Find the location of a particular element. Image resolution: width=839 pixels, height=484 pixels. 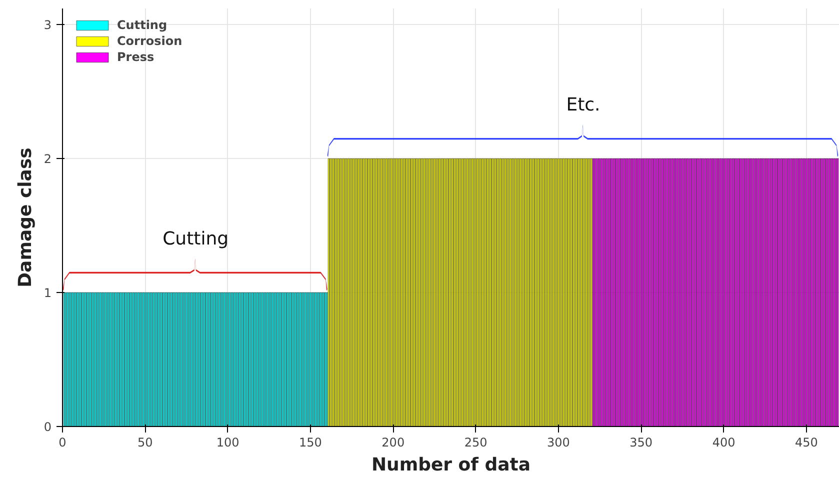

x-tick-label: 300 is located at coordinates (558, 443).